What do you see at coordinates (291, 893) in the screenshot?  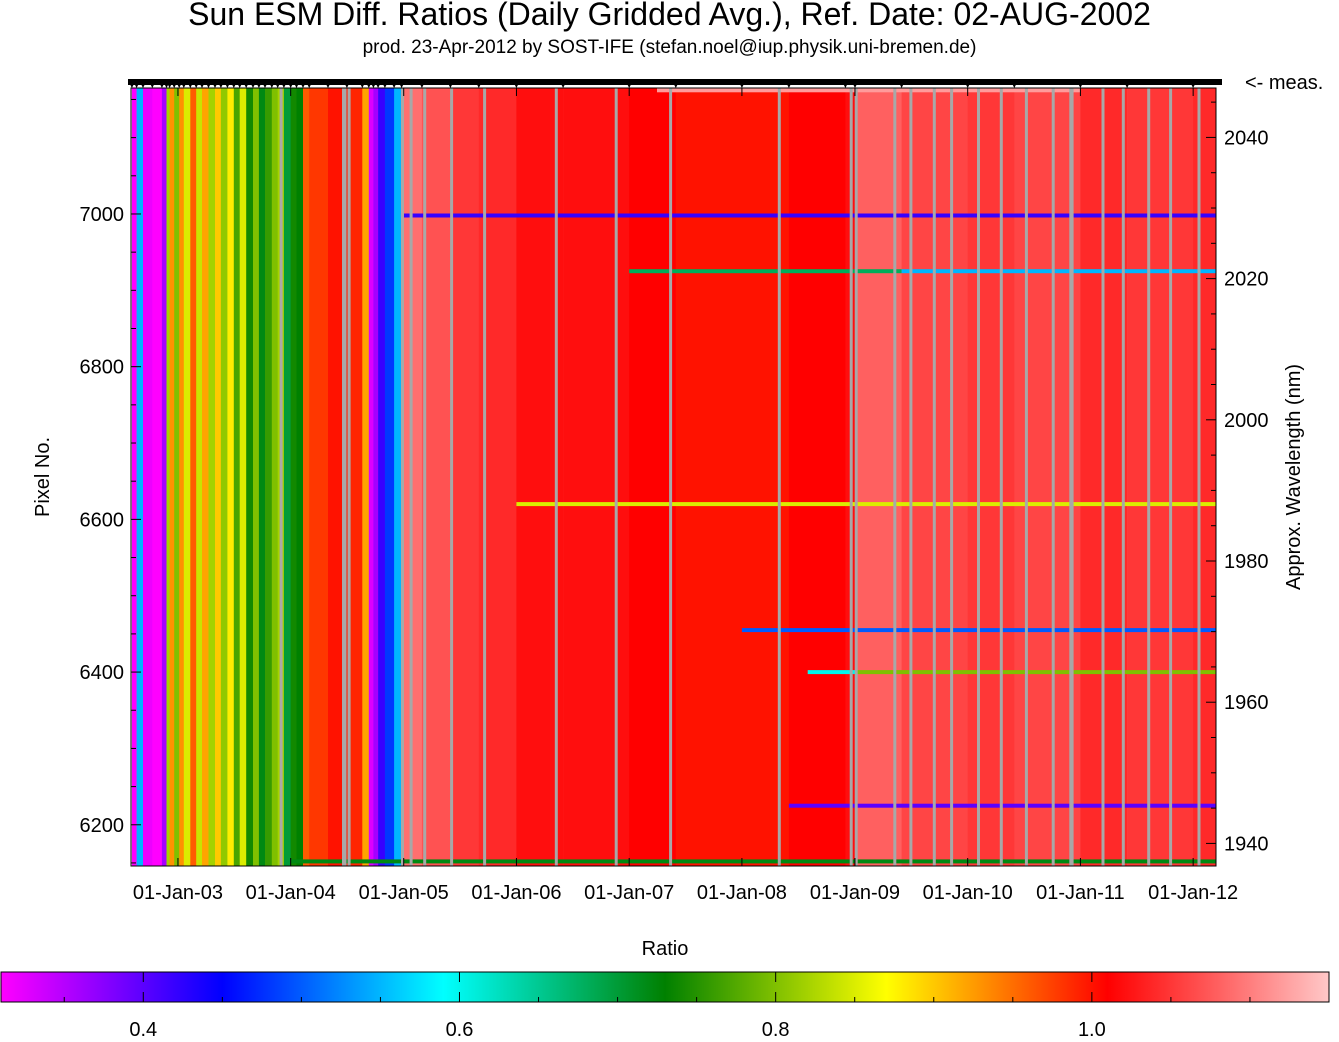 I see `x-tick-label: 01-Jan-04` at bounding box center [291, 893].